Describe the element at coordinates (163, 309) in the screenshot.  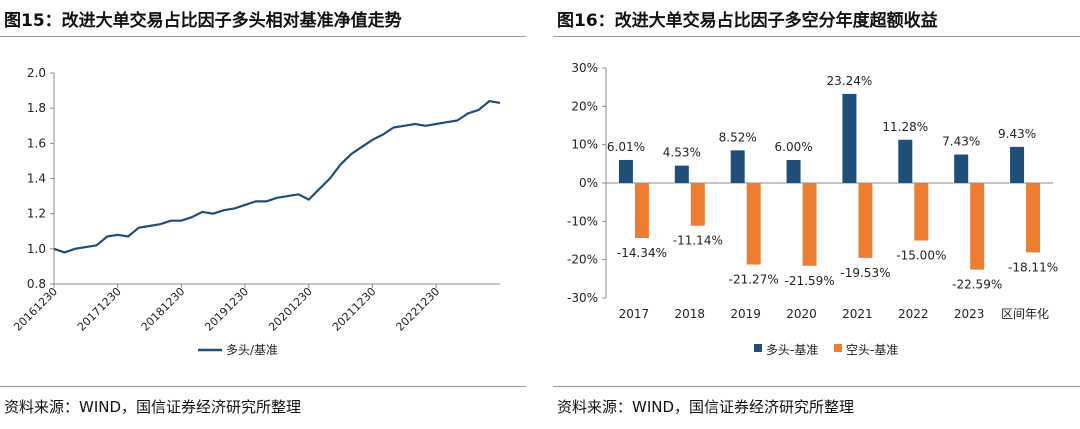
I see `x-tick-label: 20181230` at that location.